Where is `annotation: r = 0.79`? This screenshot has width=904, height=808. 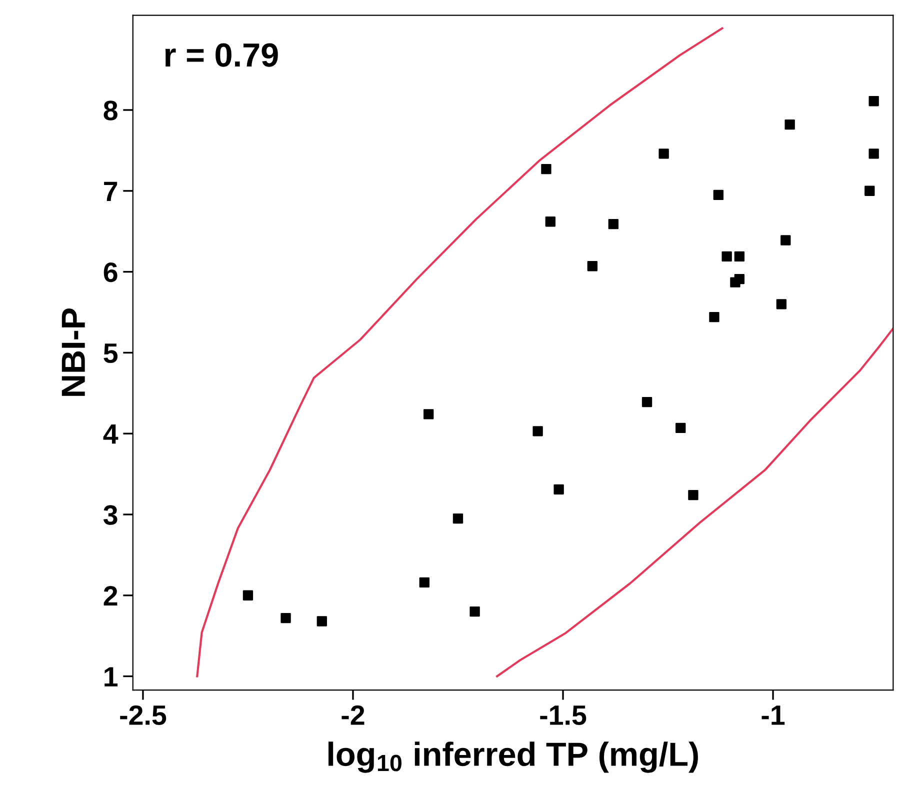
annotation: r = 0.79 is located at coordinates (221, 55).